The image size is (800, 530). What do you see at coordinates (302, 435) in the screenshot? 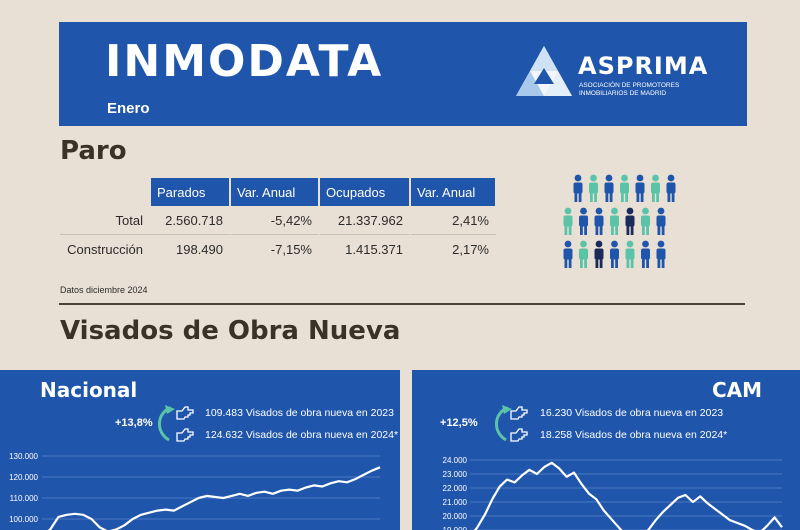
I see `visados-2024-line: 124.632 Visados de obra nueva en 2024*` at bounding box center [302, 435].